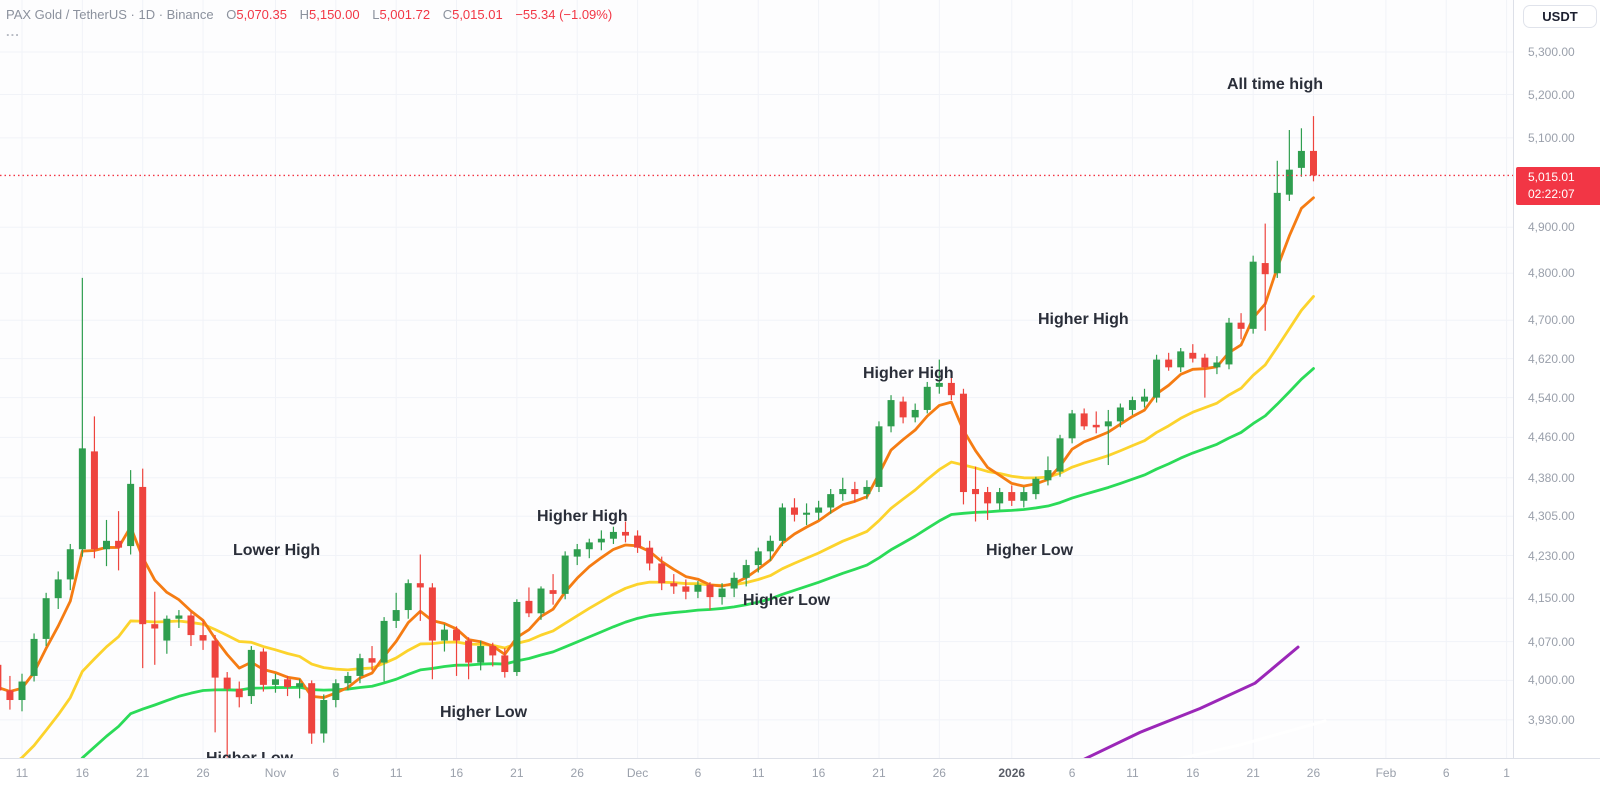 This screenshot has width=1600, height=788. What do you see at coordinates (477, 14) in the screenshot?
I see `close-value: 5,015.01` at bounding box center [477, 14].